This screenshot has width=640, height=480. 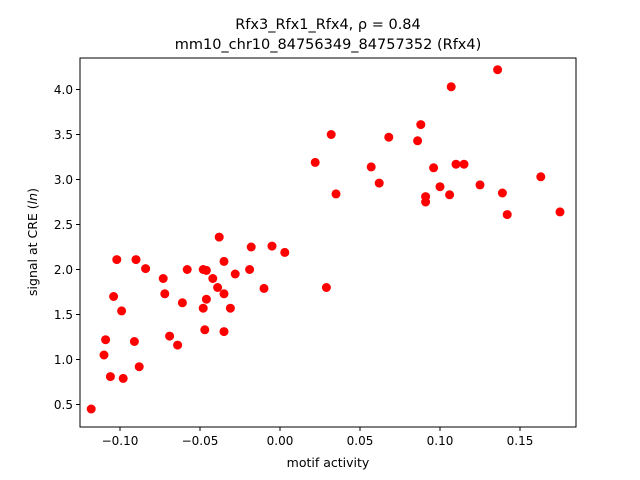 I want to click on x-axis-ticks: −0.10 −0.05 0.00 0.05 0.10 0.15, so click(x=318, y=437).